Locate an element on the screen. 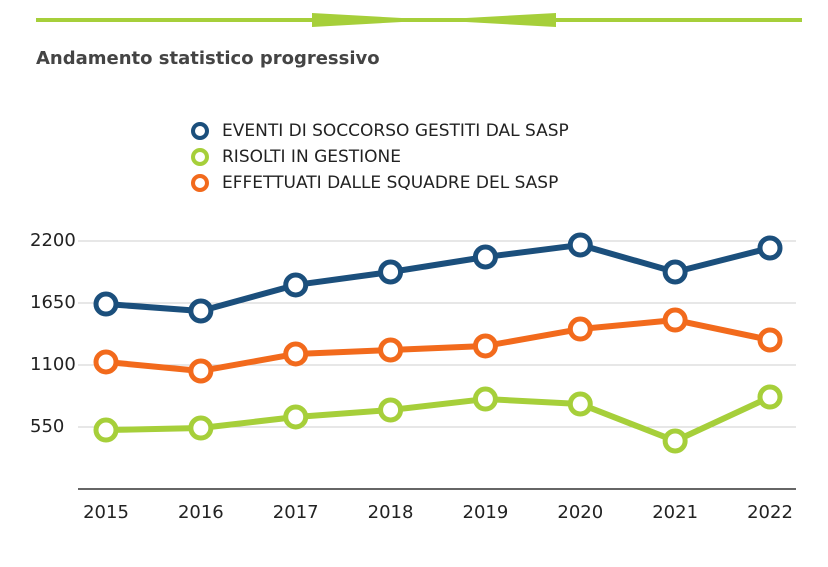  x-tick-label: 2018 is located at coordinates (391, 512).